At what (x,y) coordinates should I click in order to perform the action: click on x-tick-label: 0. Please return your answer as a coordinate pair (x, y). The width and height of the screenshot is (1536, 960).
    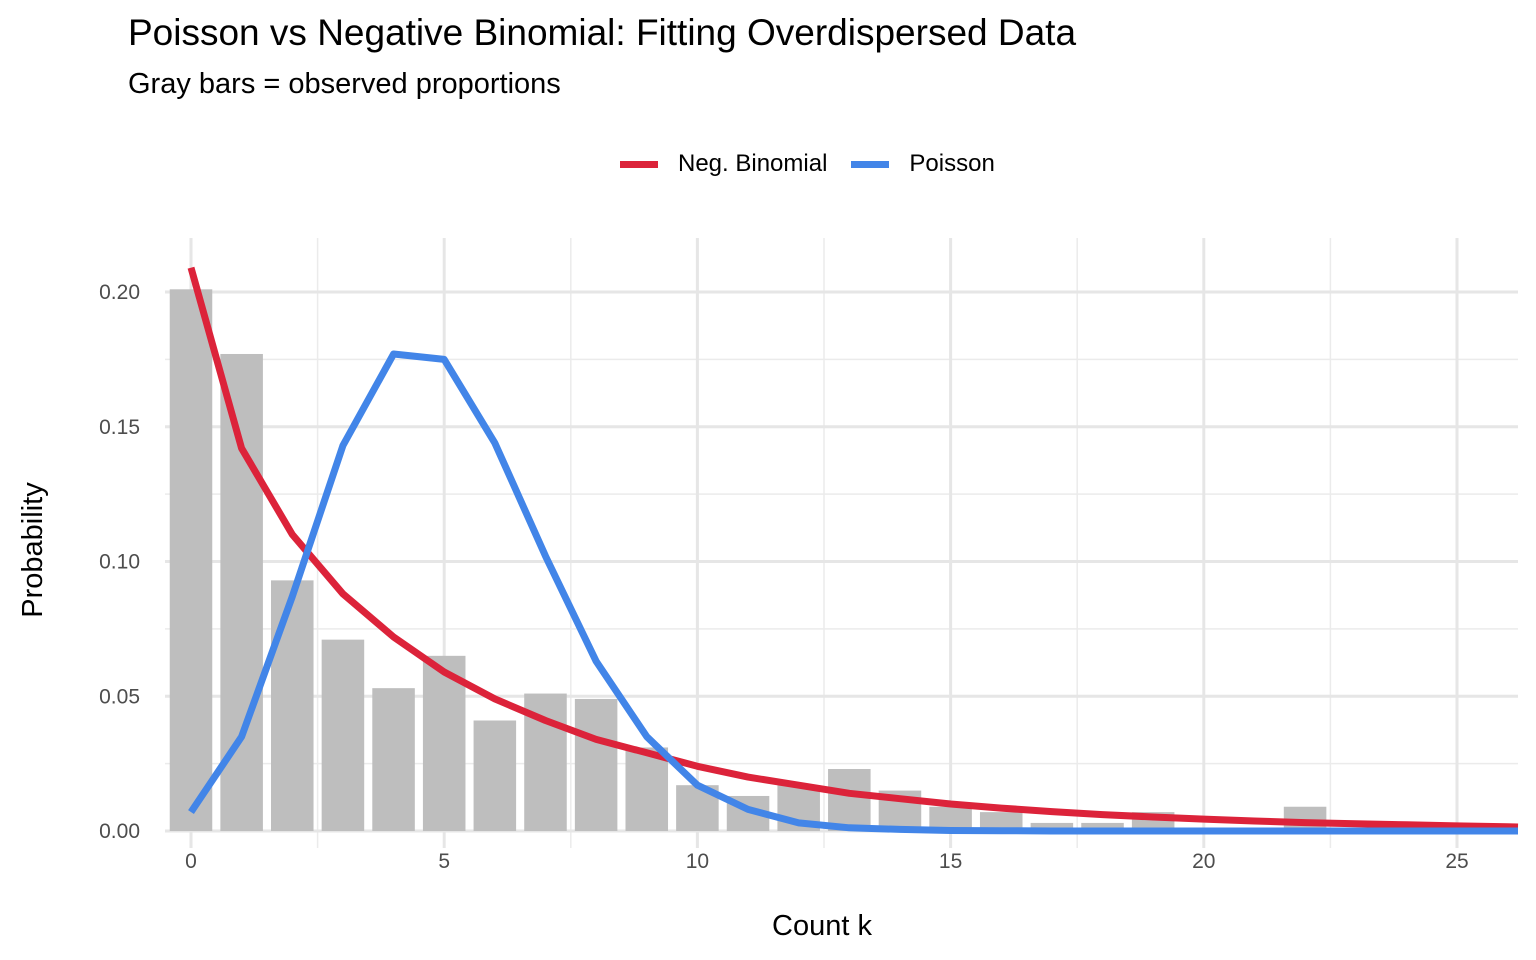
    Looking at the image, I should click on (191, 861).